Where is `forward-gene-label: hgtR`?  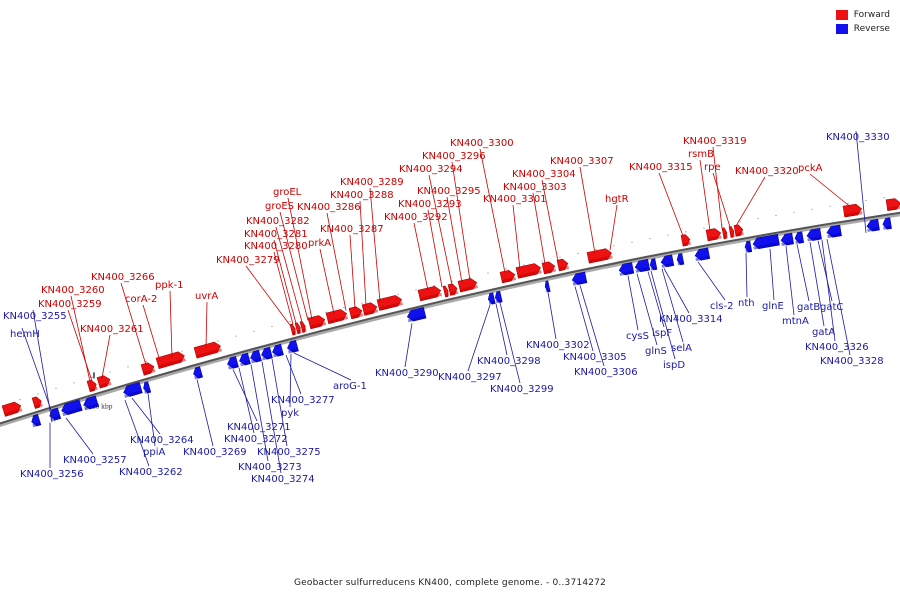 forward-gene-label: hgtR is located at coordinates (617, 199).